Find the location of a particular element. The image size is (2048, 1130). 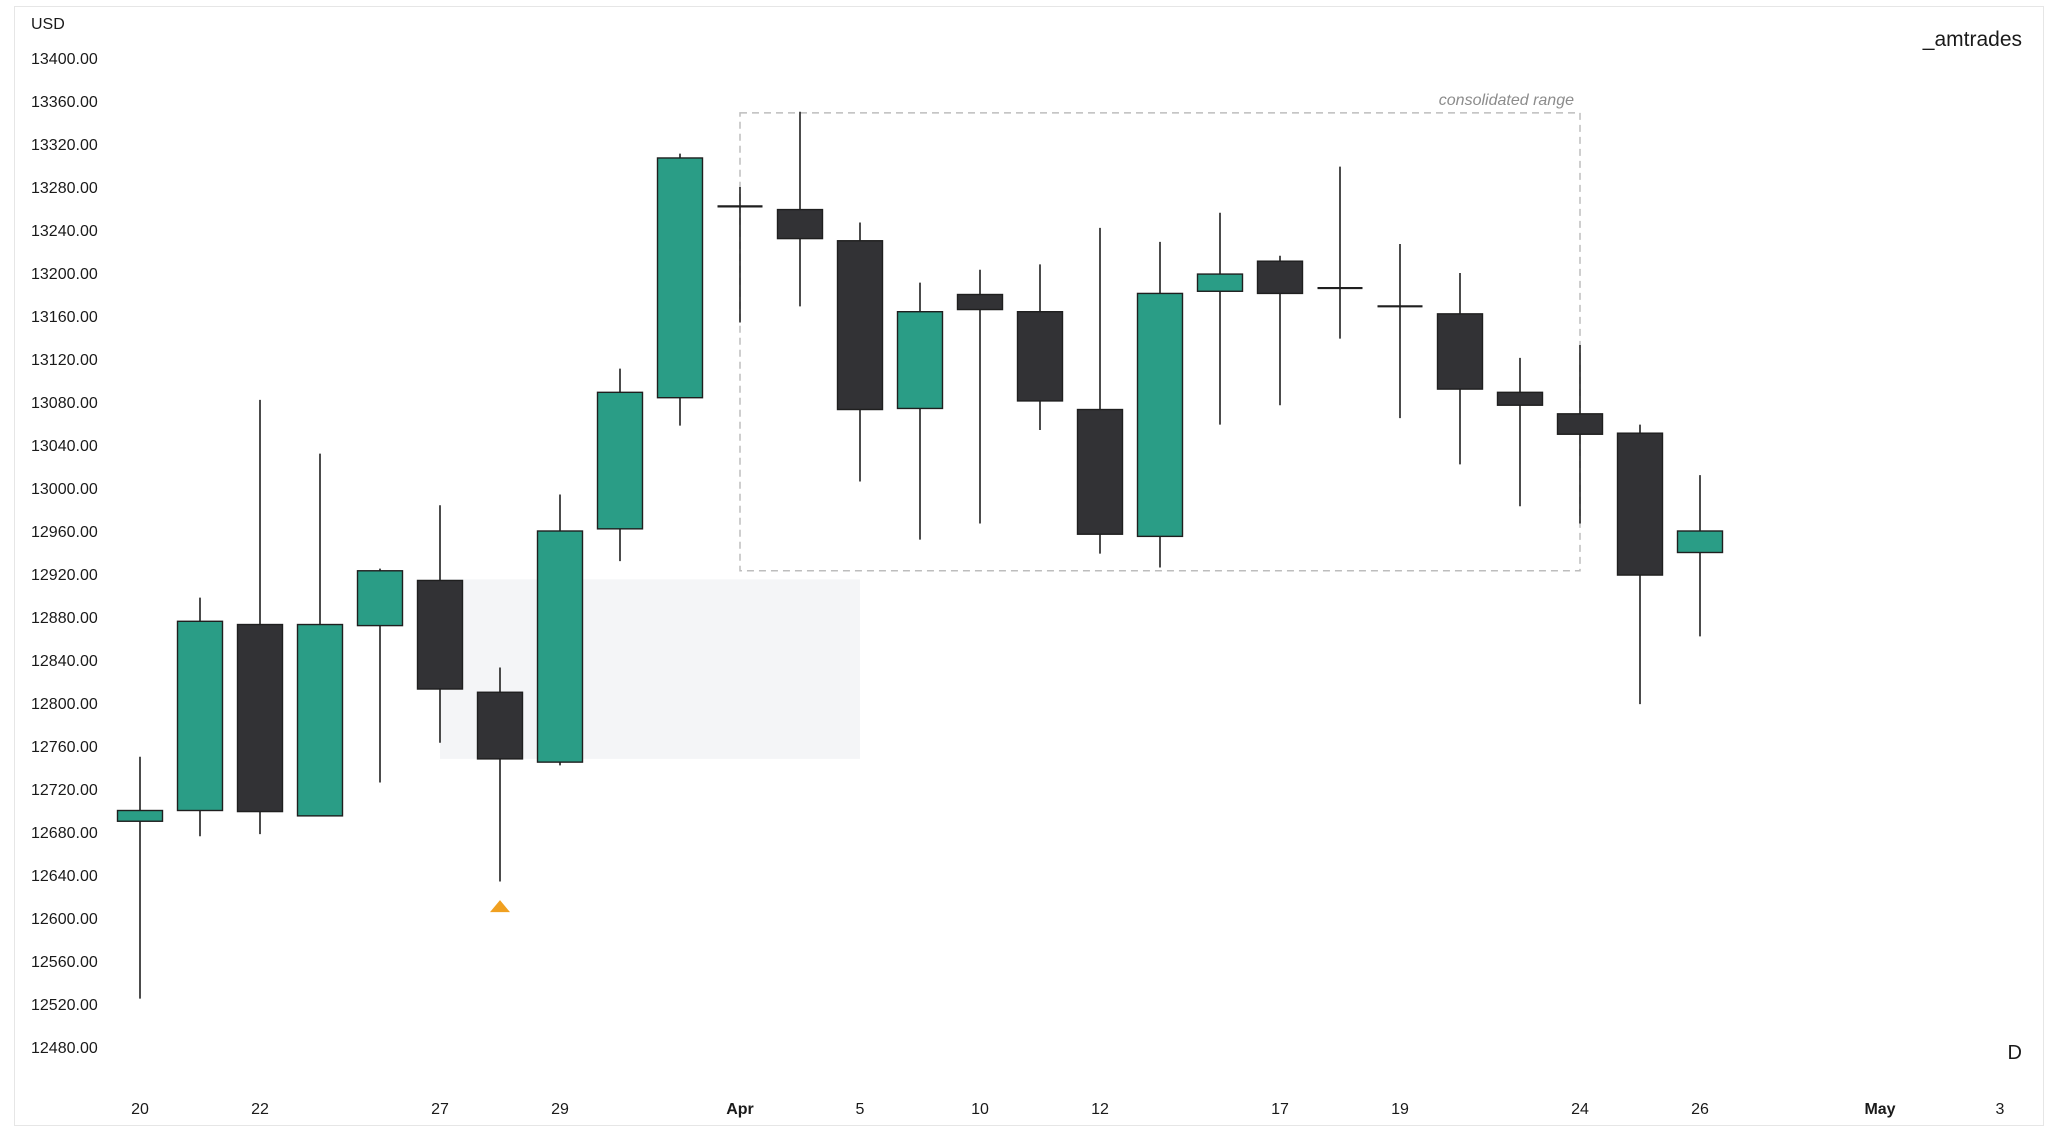

currency-label: USD is located at coordinates (48, 24).